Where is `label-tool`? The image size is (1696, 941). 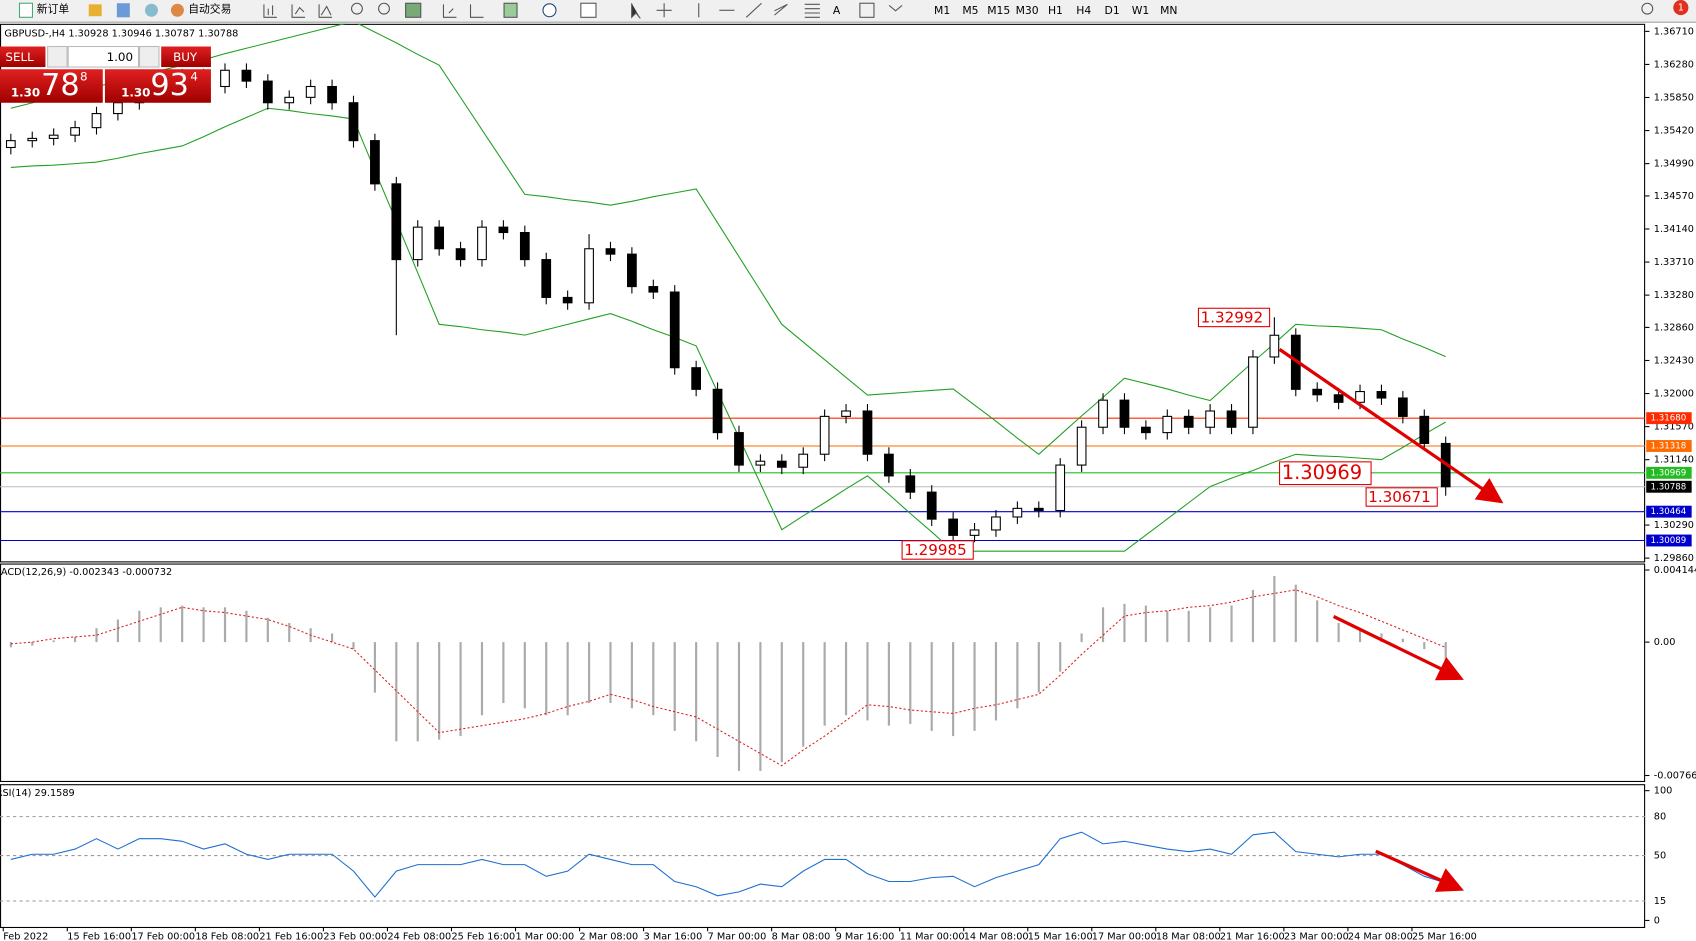 label-tool is located at coordinates (867, 10).